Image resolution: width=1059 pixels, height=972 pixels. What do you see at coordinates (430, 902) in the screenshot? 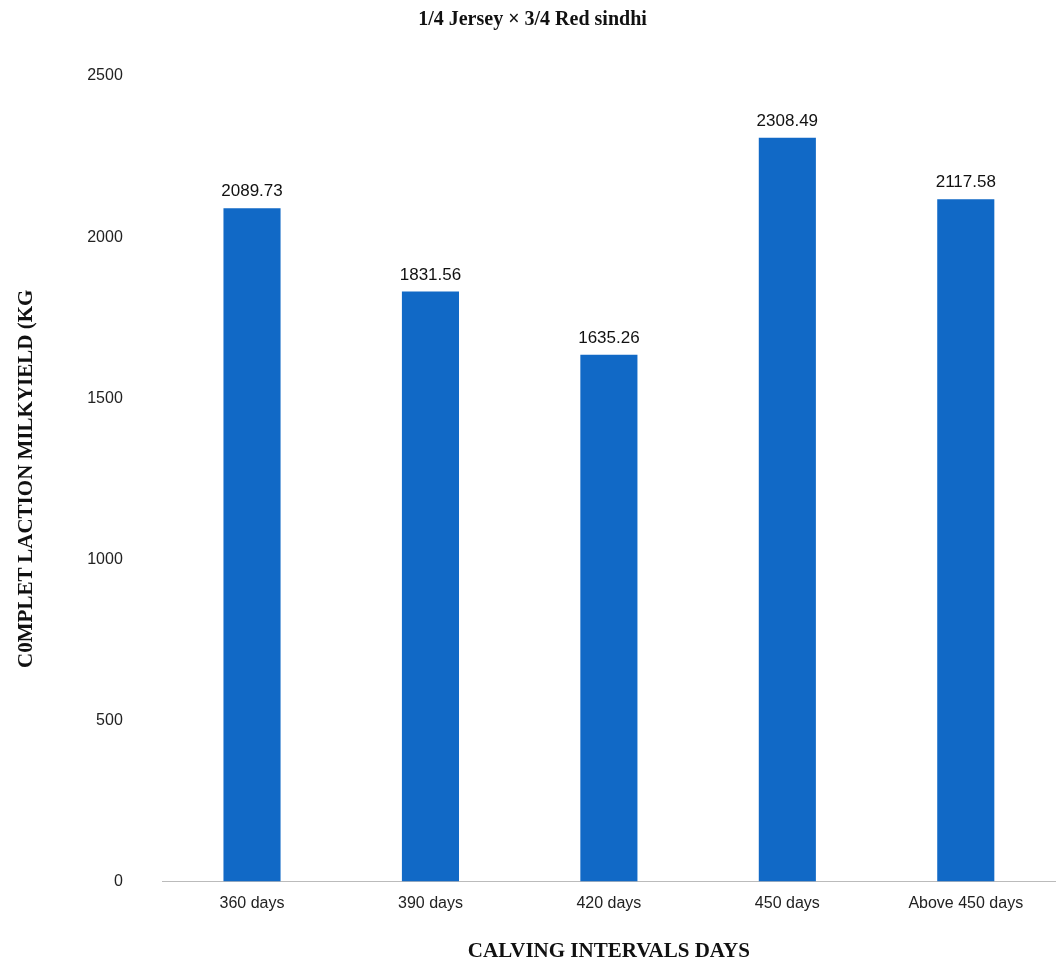
I see `x-tick-label: 390 days` at bounding box center [430, 902].